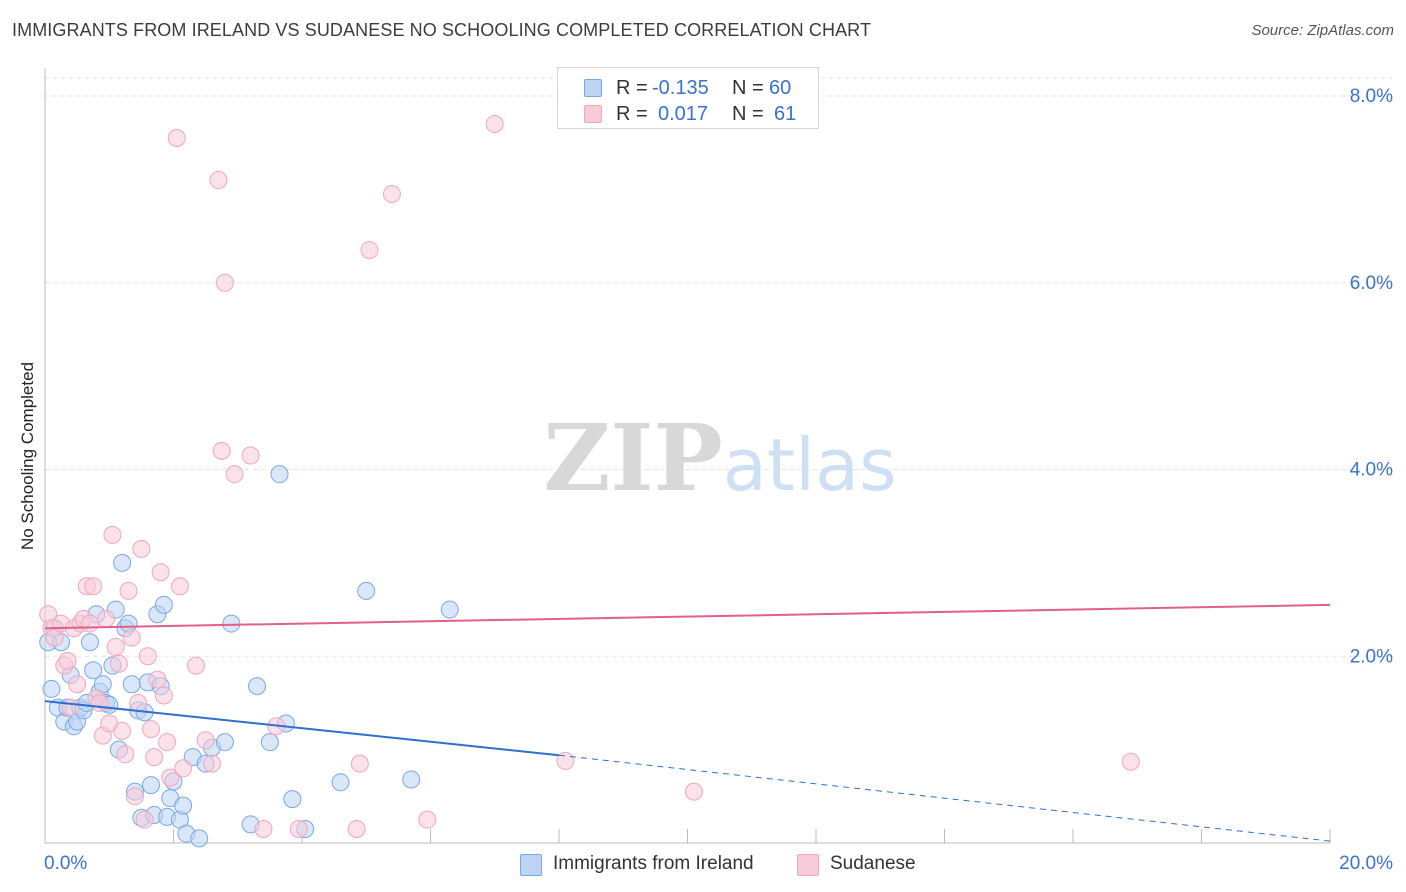 Image resolution: width=1406 pixels, height=892 pixels. What do you see at coordinates (1366, 863) in the screenshot?
I see `x-tick-label: 20.0%` at bounding box center [1366, 863].